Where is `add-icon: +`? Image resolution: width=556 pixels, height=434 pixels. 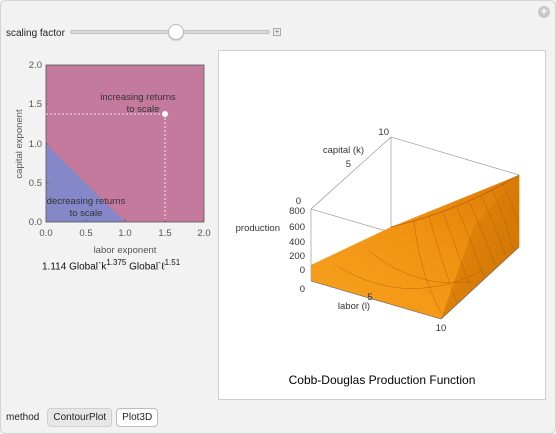
add-icon: + is located at coordinates (544, 12).